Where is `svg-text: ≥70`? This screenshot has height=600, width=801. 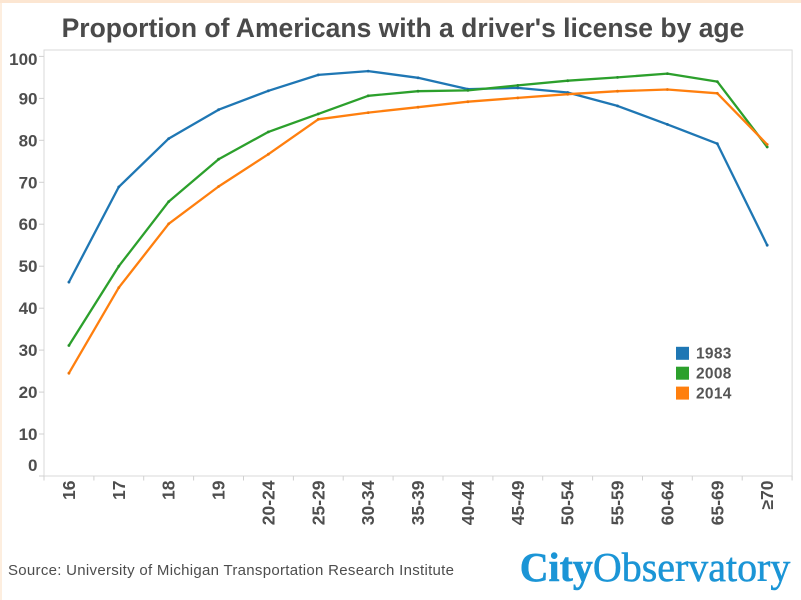 svg-text: ≥70 is located at coordinates (767, 494).